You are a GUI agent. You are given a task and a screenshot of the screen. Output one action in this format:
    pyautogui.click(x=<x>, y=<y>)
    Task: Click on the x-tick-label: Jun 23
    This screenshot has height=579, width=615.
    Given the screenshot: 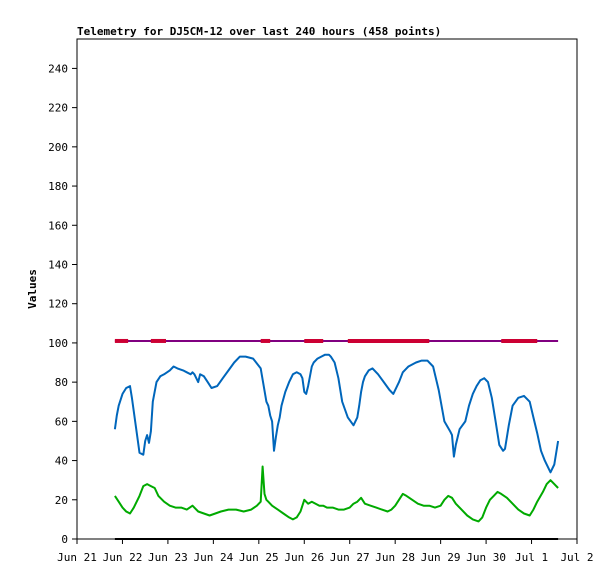 What is the action you would take?
    pyautogui.click(x=168, y=557)
    